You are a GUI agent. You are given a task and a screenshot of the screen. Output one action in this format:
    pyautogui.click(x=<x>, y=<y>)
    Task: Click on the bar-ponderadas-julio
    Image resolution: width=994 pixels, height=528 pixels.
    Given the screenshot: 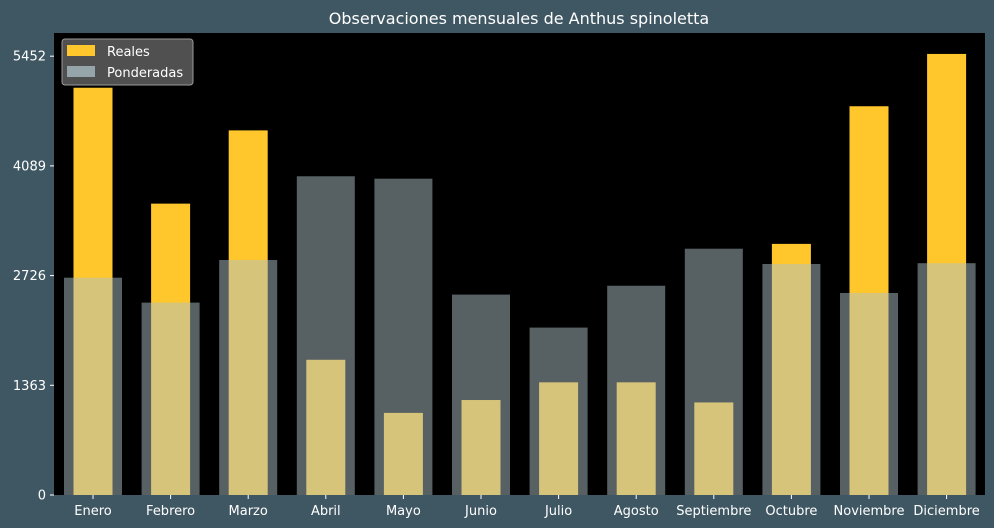 What is the action you would take?
    pyautogui.click(x=558, y=411)
    